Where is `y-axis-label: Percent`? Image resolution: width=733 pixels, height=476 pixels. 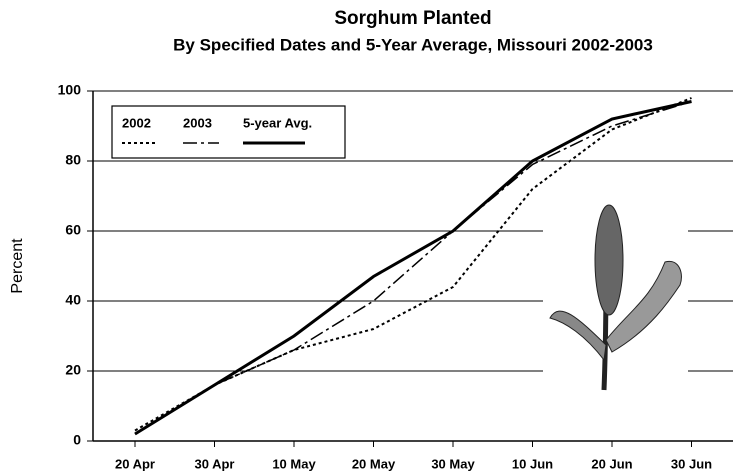 y-axis-label: Percent is located at coordinates (17, 266).